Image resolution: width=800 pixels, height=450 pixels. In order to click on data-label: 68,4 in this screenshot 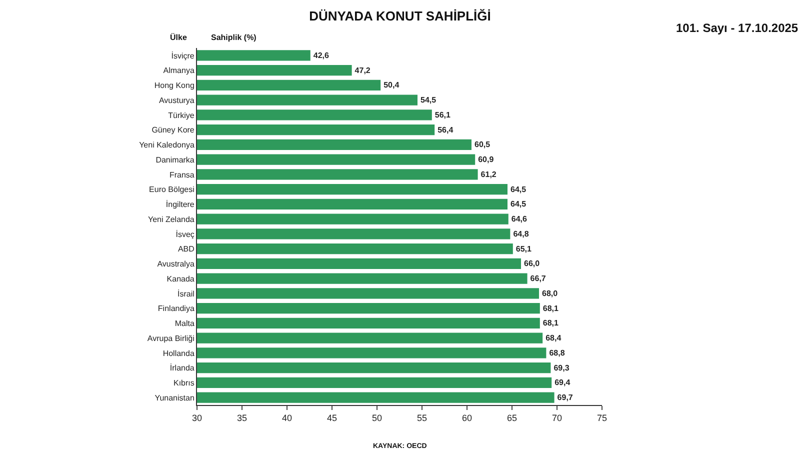, I will do `click(554, 338)`.